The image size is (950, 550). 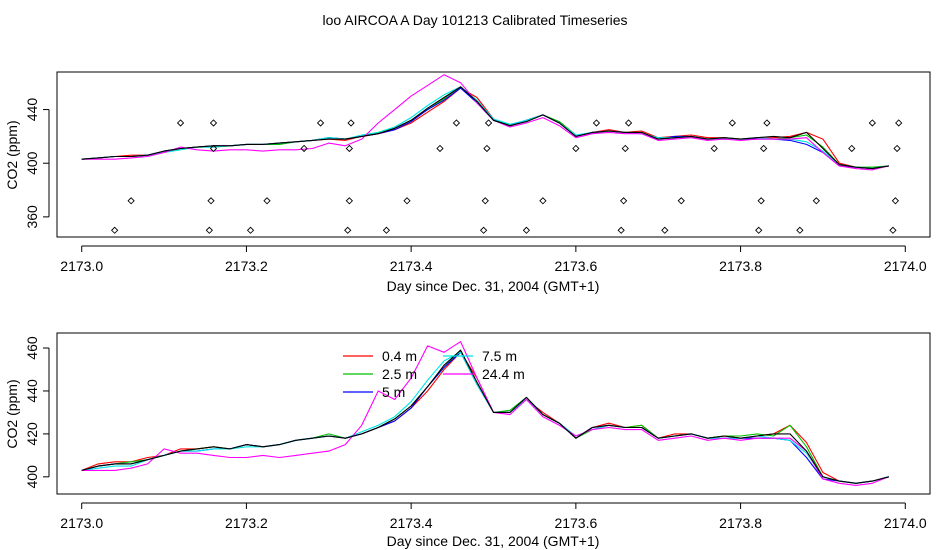 I want to click on series-line-5-m, so click(x=485, y=128).